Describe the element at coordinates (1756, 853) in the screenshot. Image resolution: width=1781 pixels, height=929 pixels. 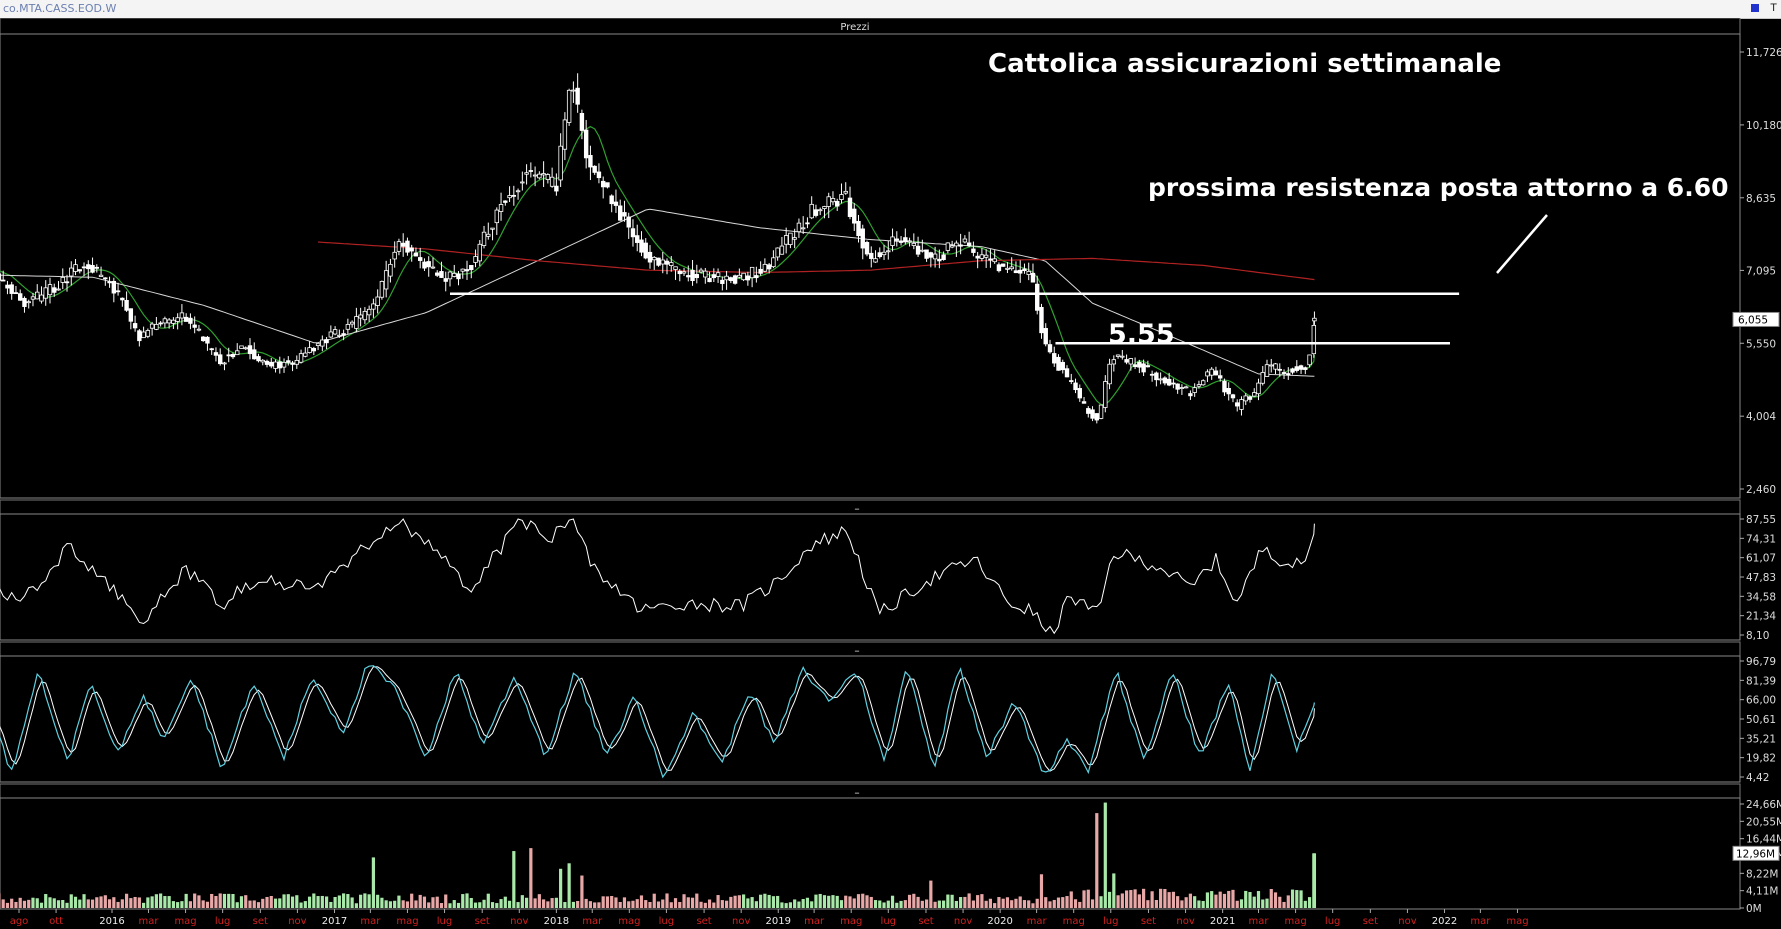
I see `volume-current-box` at that location.